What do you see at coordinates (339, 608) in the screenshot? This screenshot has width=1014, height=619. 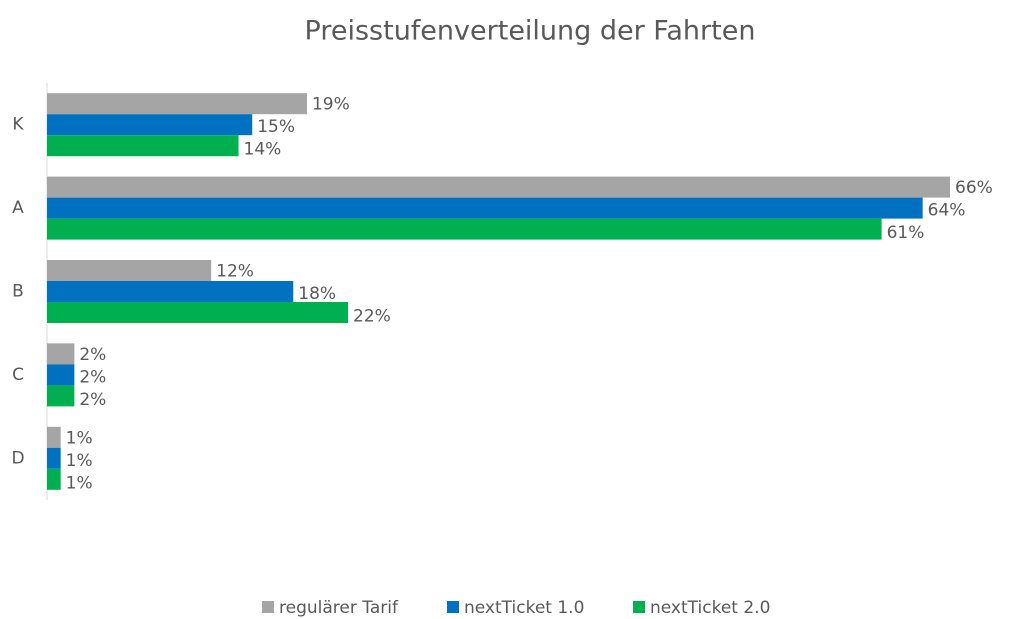 I see `legend-label: regulärer Tarif` at bounding box center [339, 608].